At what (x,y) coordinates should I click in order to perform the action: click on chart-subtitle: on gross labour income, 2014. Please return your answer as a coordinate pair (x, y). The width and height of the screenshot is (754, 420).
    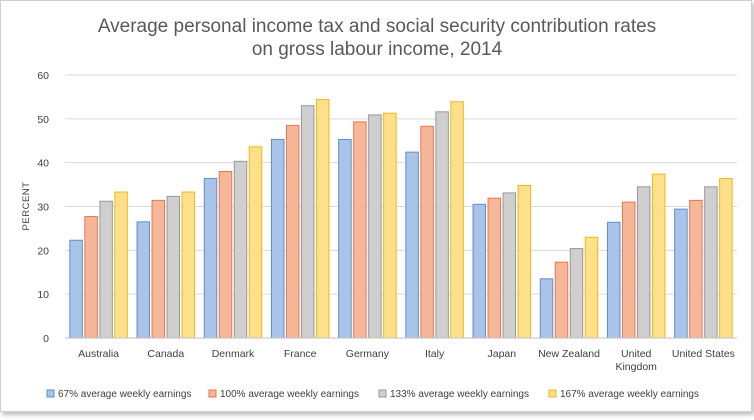
    Looking at the image, I should click on (377, 49).